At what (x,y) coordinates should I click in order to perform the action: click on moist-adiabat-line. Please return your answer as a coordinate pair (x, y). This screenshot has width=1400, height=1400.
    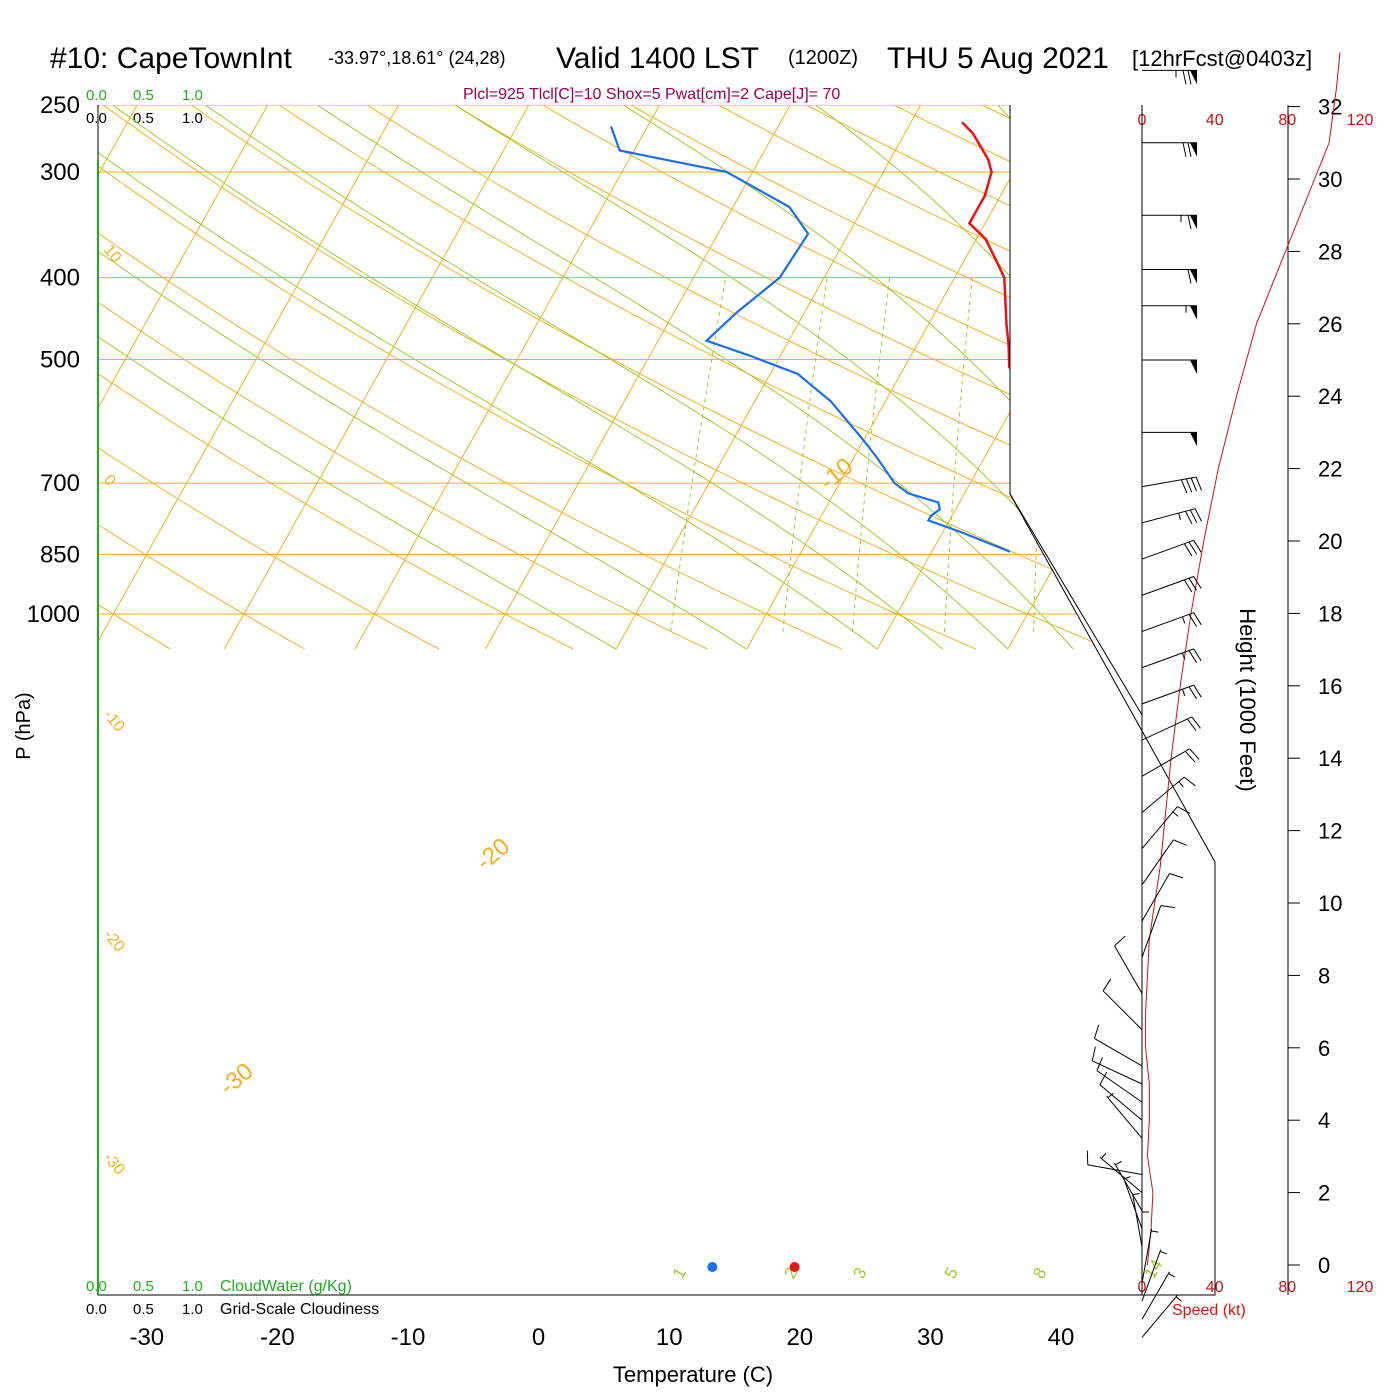
    Looking at the image, I should click on (357, 377).